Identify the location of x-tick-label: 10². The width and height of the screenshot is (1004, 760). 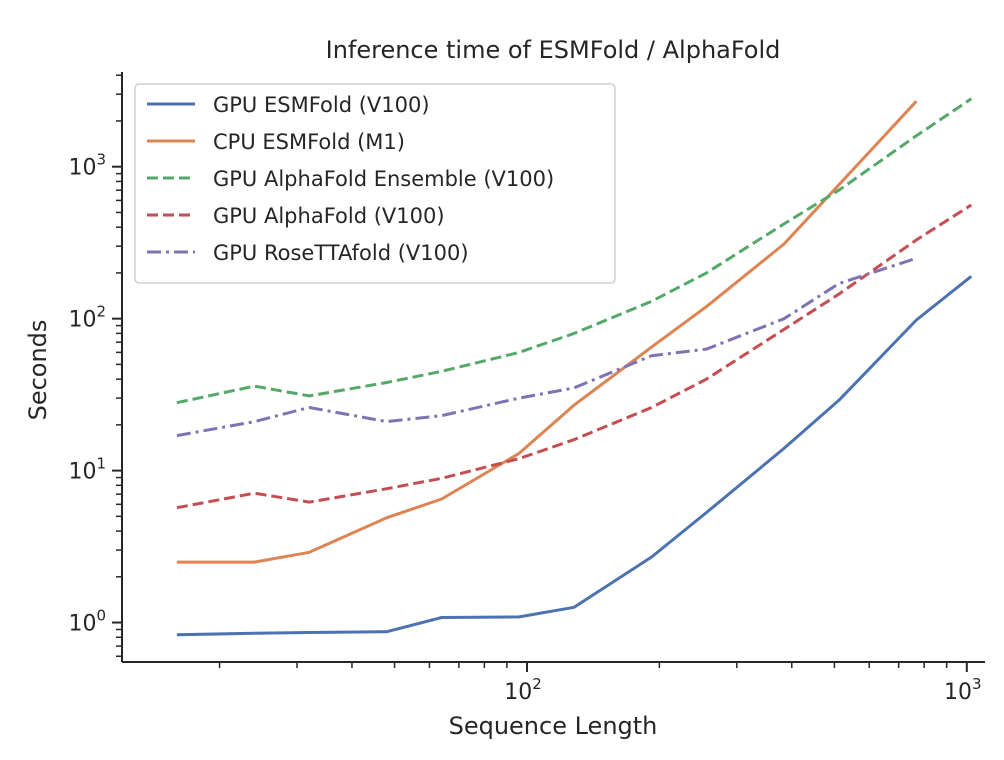
(523, 690).